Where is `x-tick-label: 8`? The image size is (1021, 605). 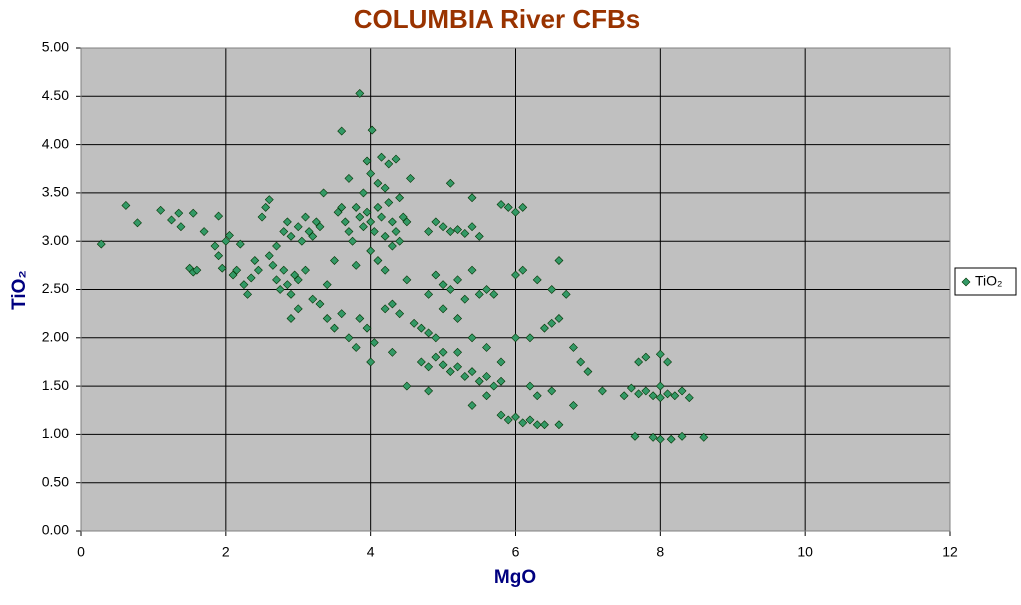 x-tick-label: 8 is located at coordinates (660, 552).